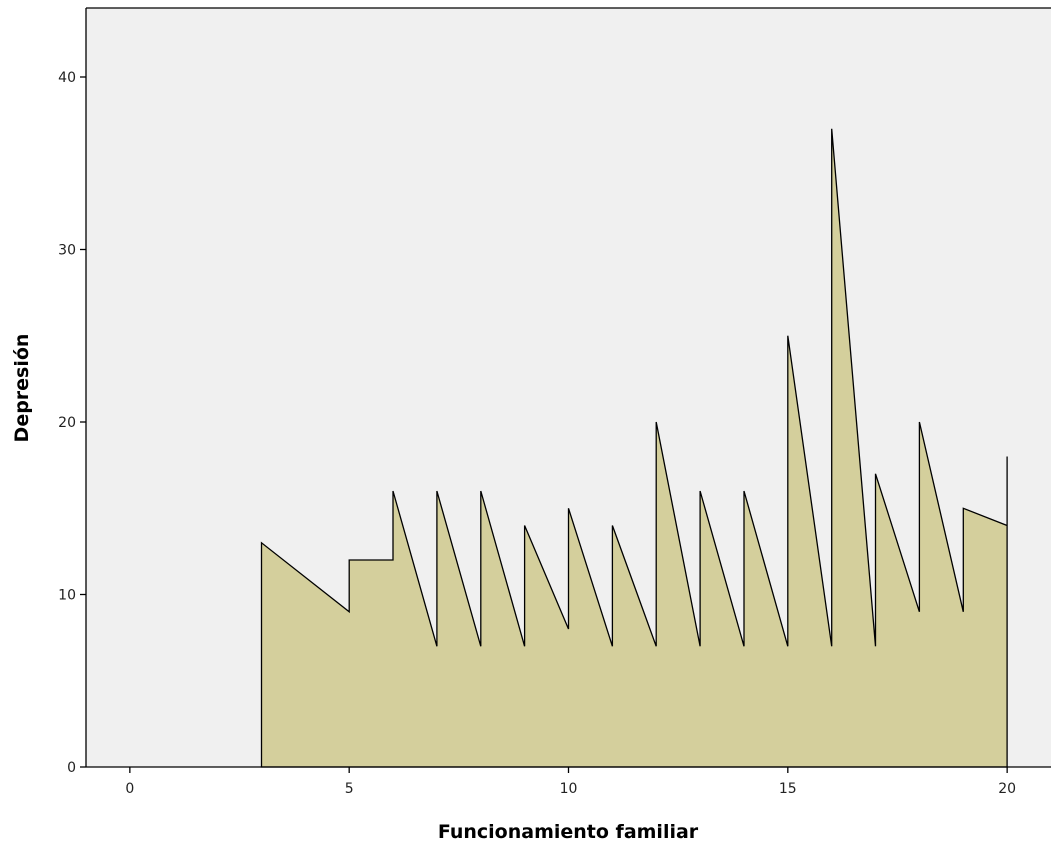  I want to click on y-tick-label: 20, so click(67, 423).